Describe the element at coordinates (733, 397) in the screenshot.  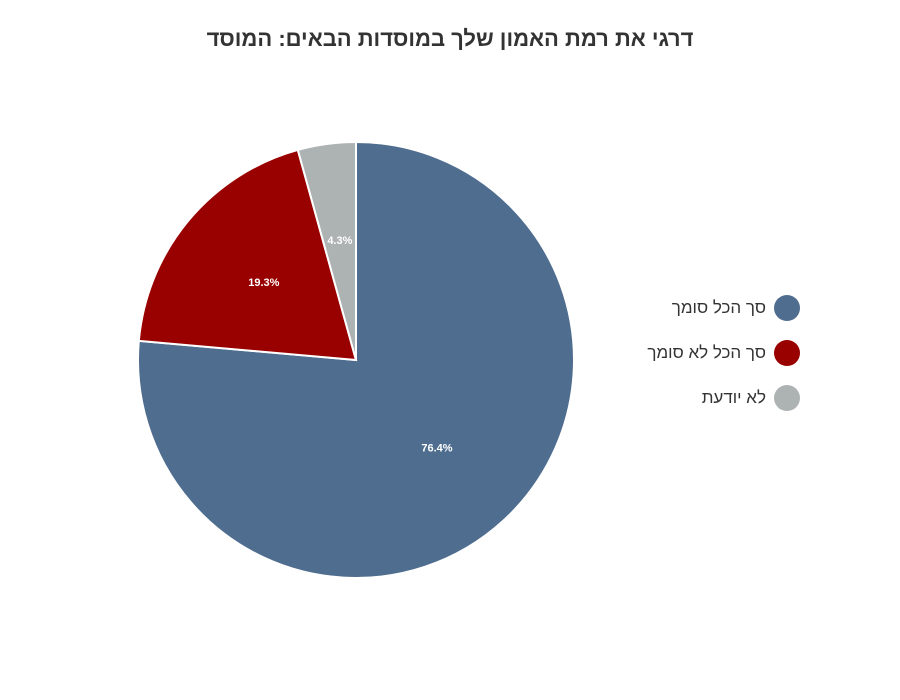
I see `legend-label: לא יודעת` at that location.